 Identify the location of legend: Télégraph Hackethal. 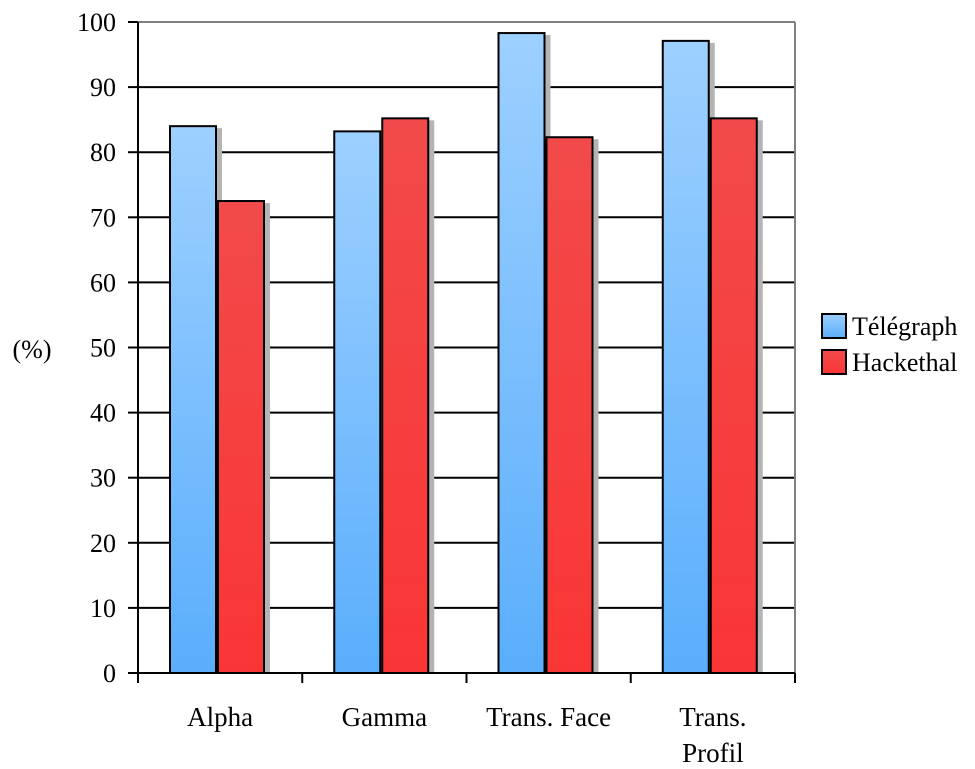
(889, 344).